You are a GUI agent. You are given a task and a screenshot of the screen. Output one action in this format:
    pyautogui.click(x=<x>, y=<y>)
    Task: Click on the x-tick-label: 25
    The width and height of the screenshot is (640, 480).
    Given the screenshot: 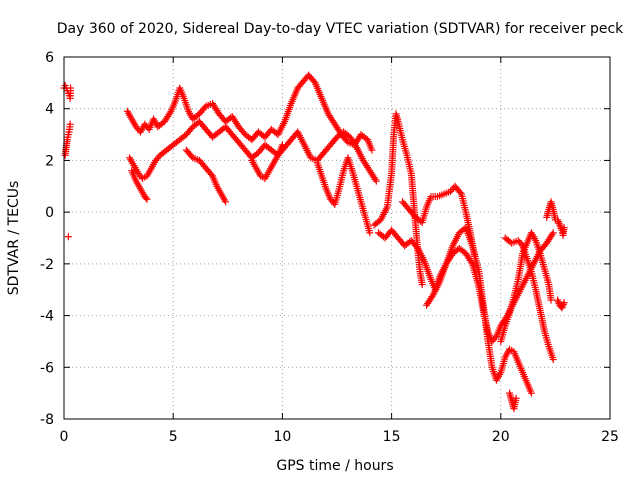 What is the action you would take?
    pyautogui.click(x=610, y=437)
    